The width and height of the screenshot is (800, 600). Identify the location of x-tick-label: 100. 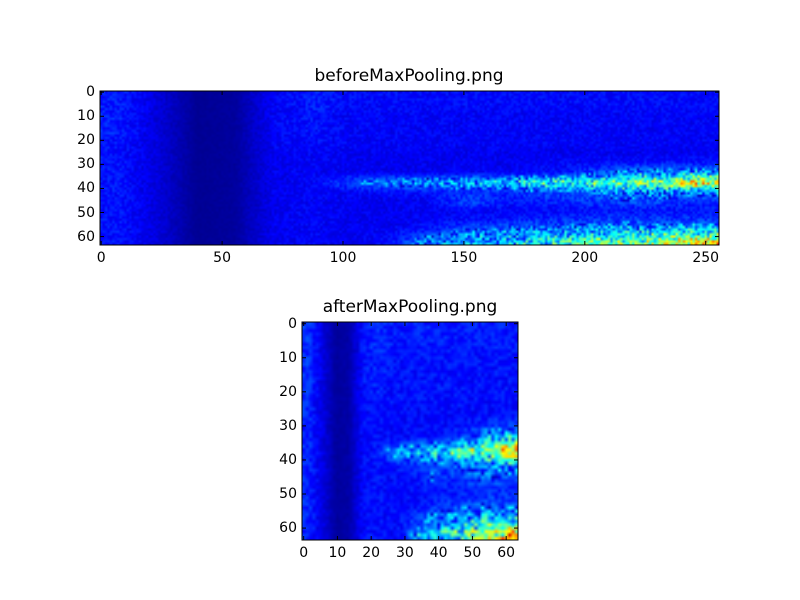
(343, 258).